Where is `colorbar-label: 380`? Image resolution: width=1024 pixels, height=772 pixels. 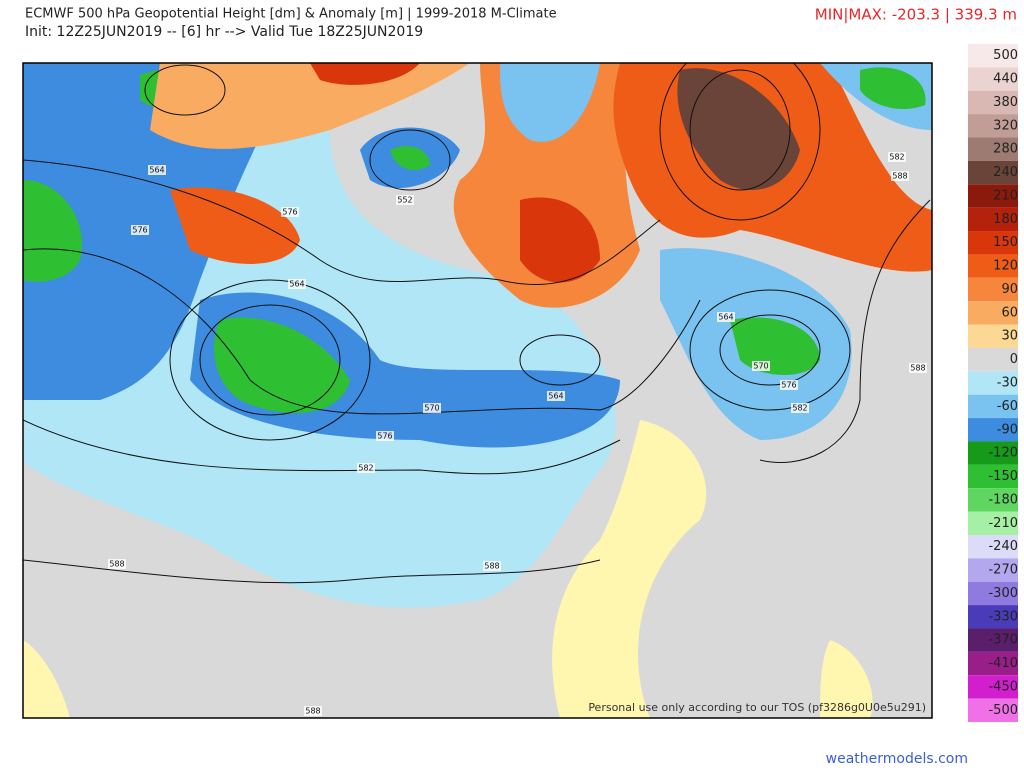 colorbar-label: 380 is located at coordinates (1005, 102).